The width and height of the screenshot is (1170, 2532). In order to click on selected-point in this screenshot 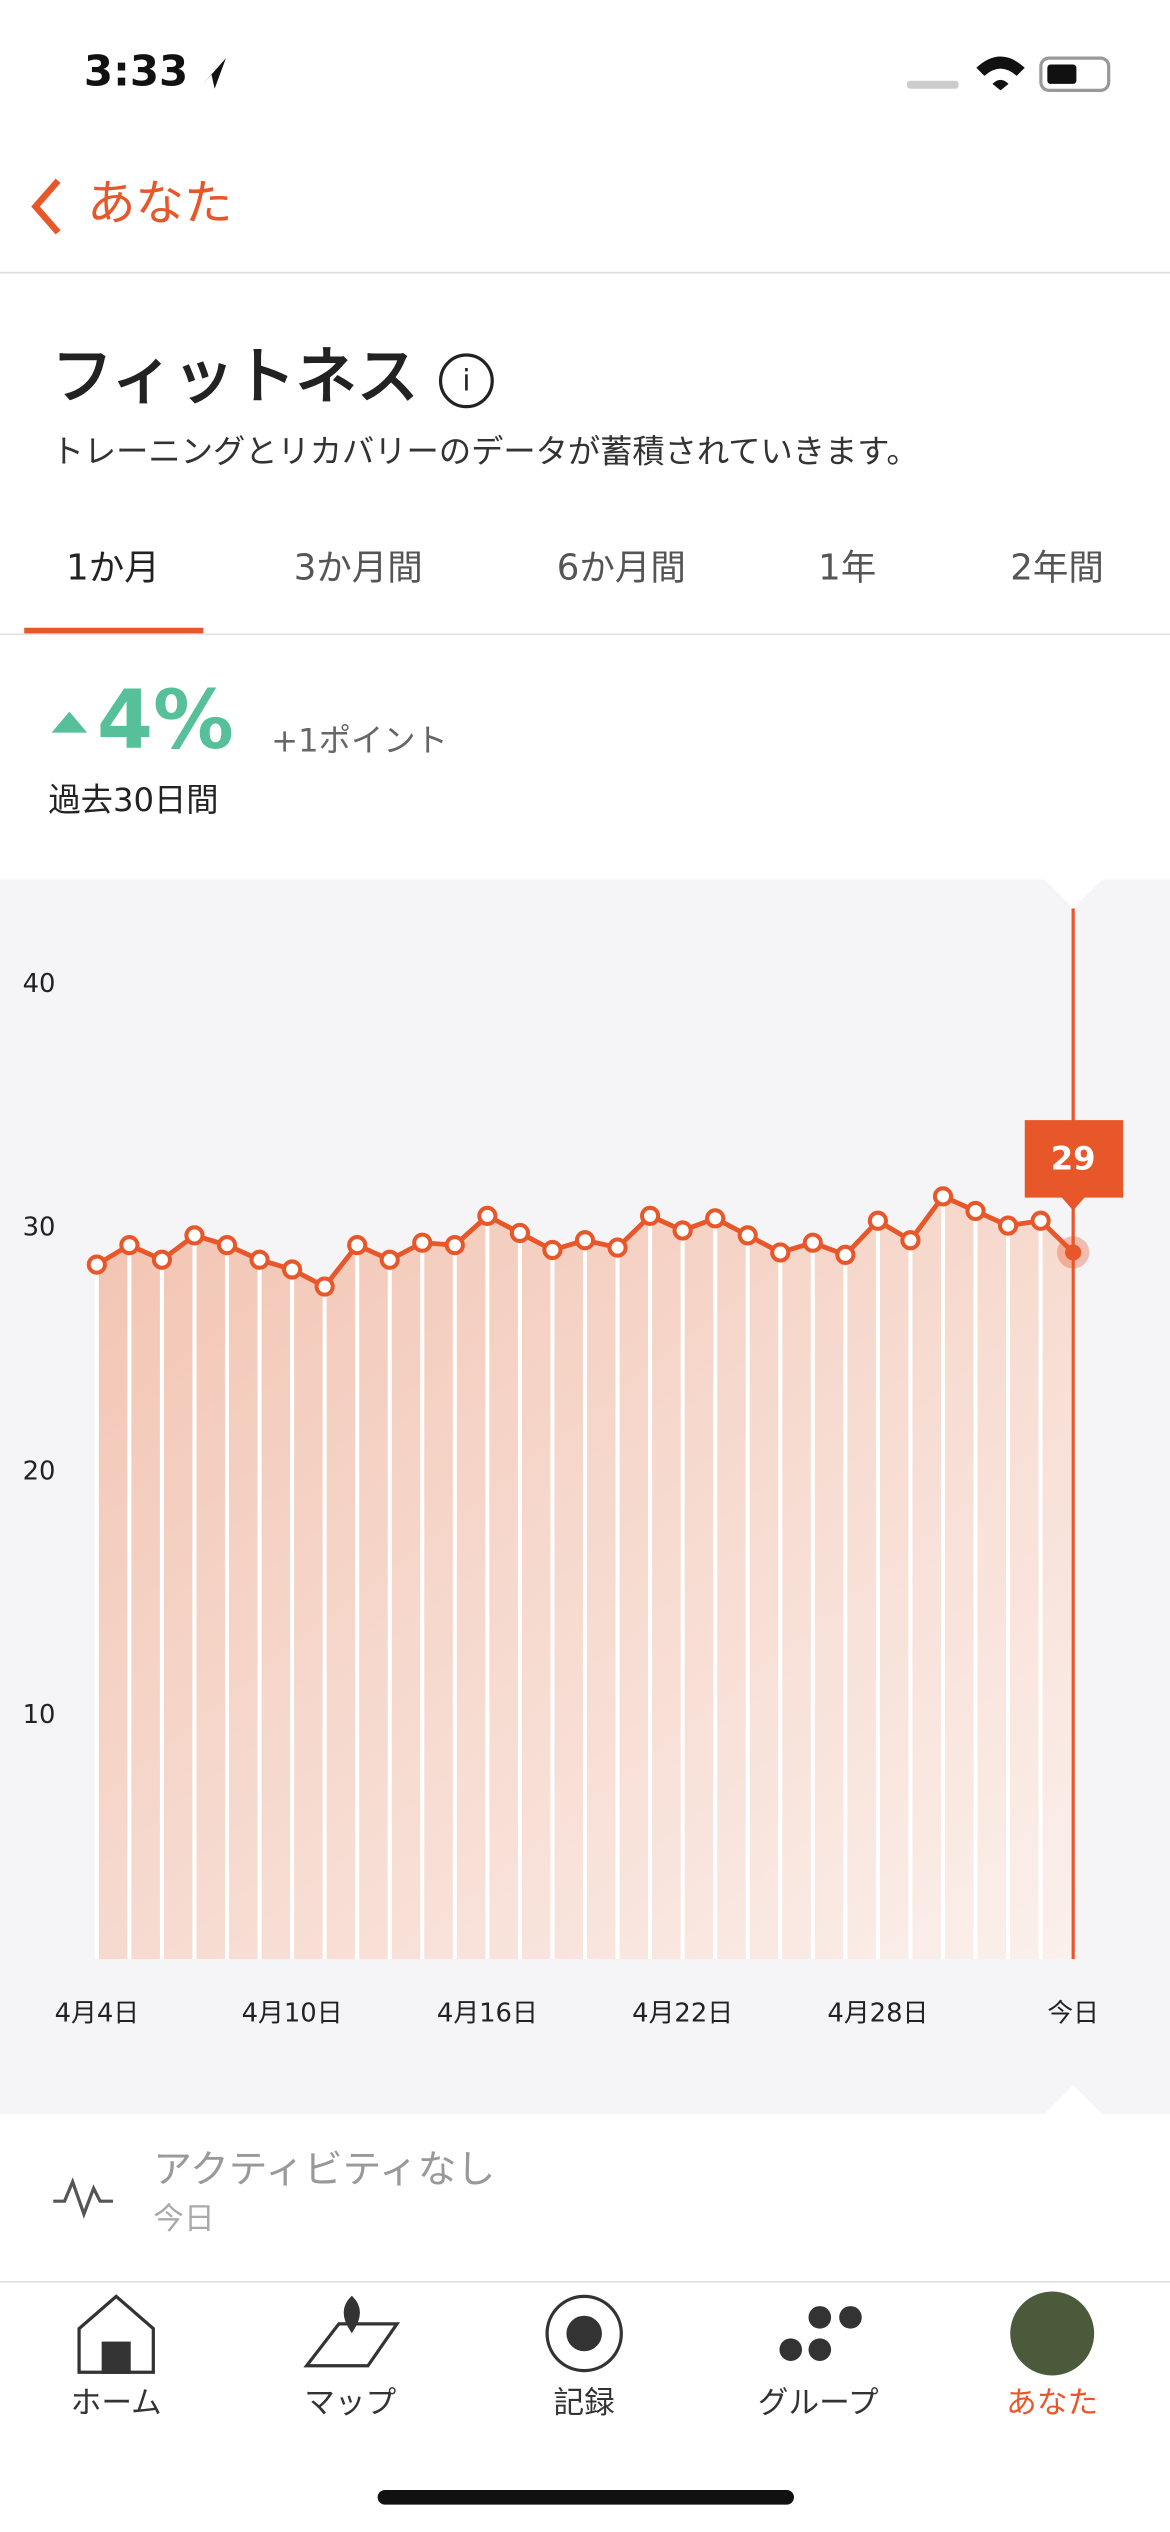, I will do `click(1073, 1252)`.